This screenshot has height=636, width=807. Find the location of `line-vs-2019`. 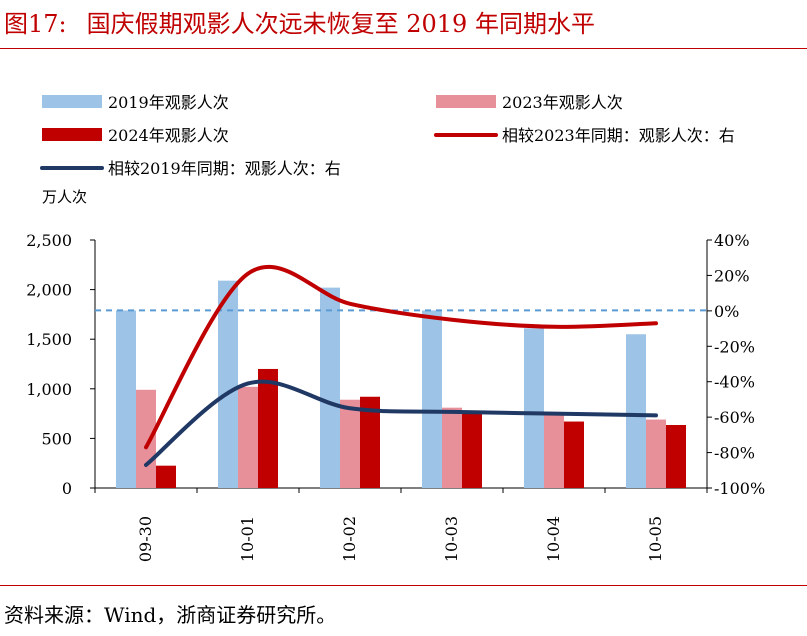

line-vs-2019 is located at coordinates (401, 423).